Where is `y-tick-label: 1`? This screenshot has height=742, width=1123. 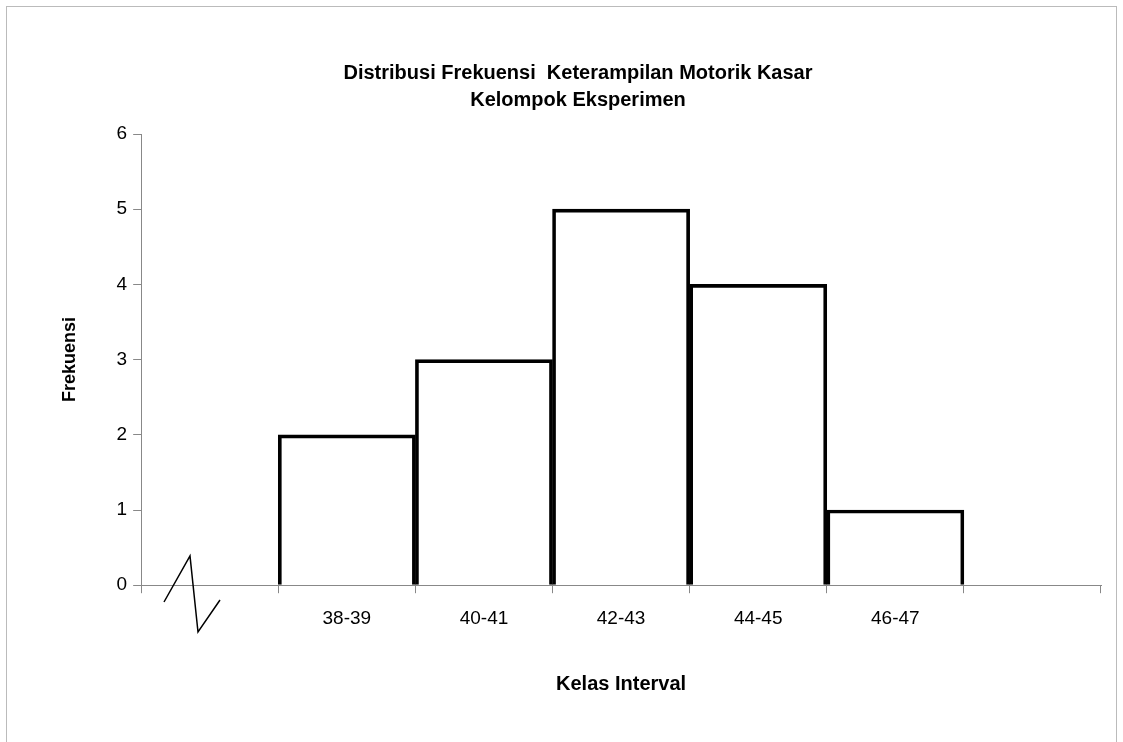
y-tick-label: 1 is located at coordinates (122, 509).